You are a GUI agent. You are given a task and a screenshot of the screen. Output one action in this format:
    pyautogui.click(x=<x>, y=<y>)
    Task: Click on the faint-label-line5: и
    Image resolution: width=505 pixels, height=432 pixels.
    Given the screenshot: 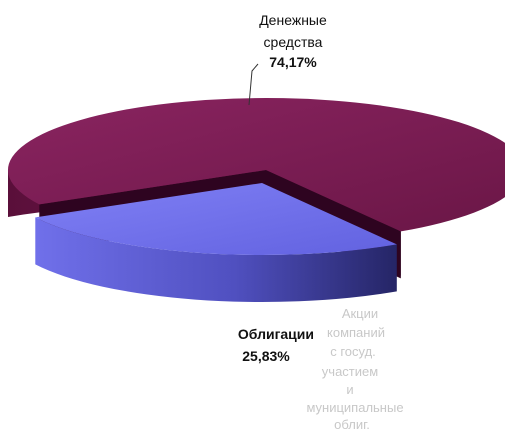 What is the action you would take?
    pyautogui.click(x=349, y=389)
    